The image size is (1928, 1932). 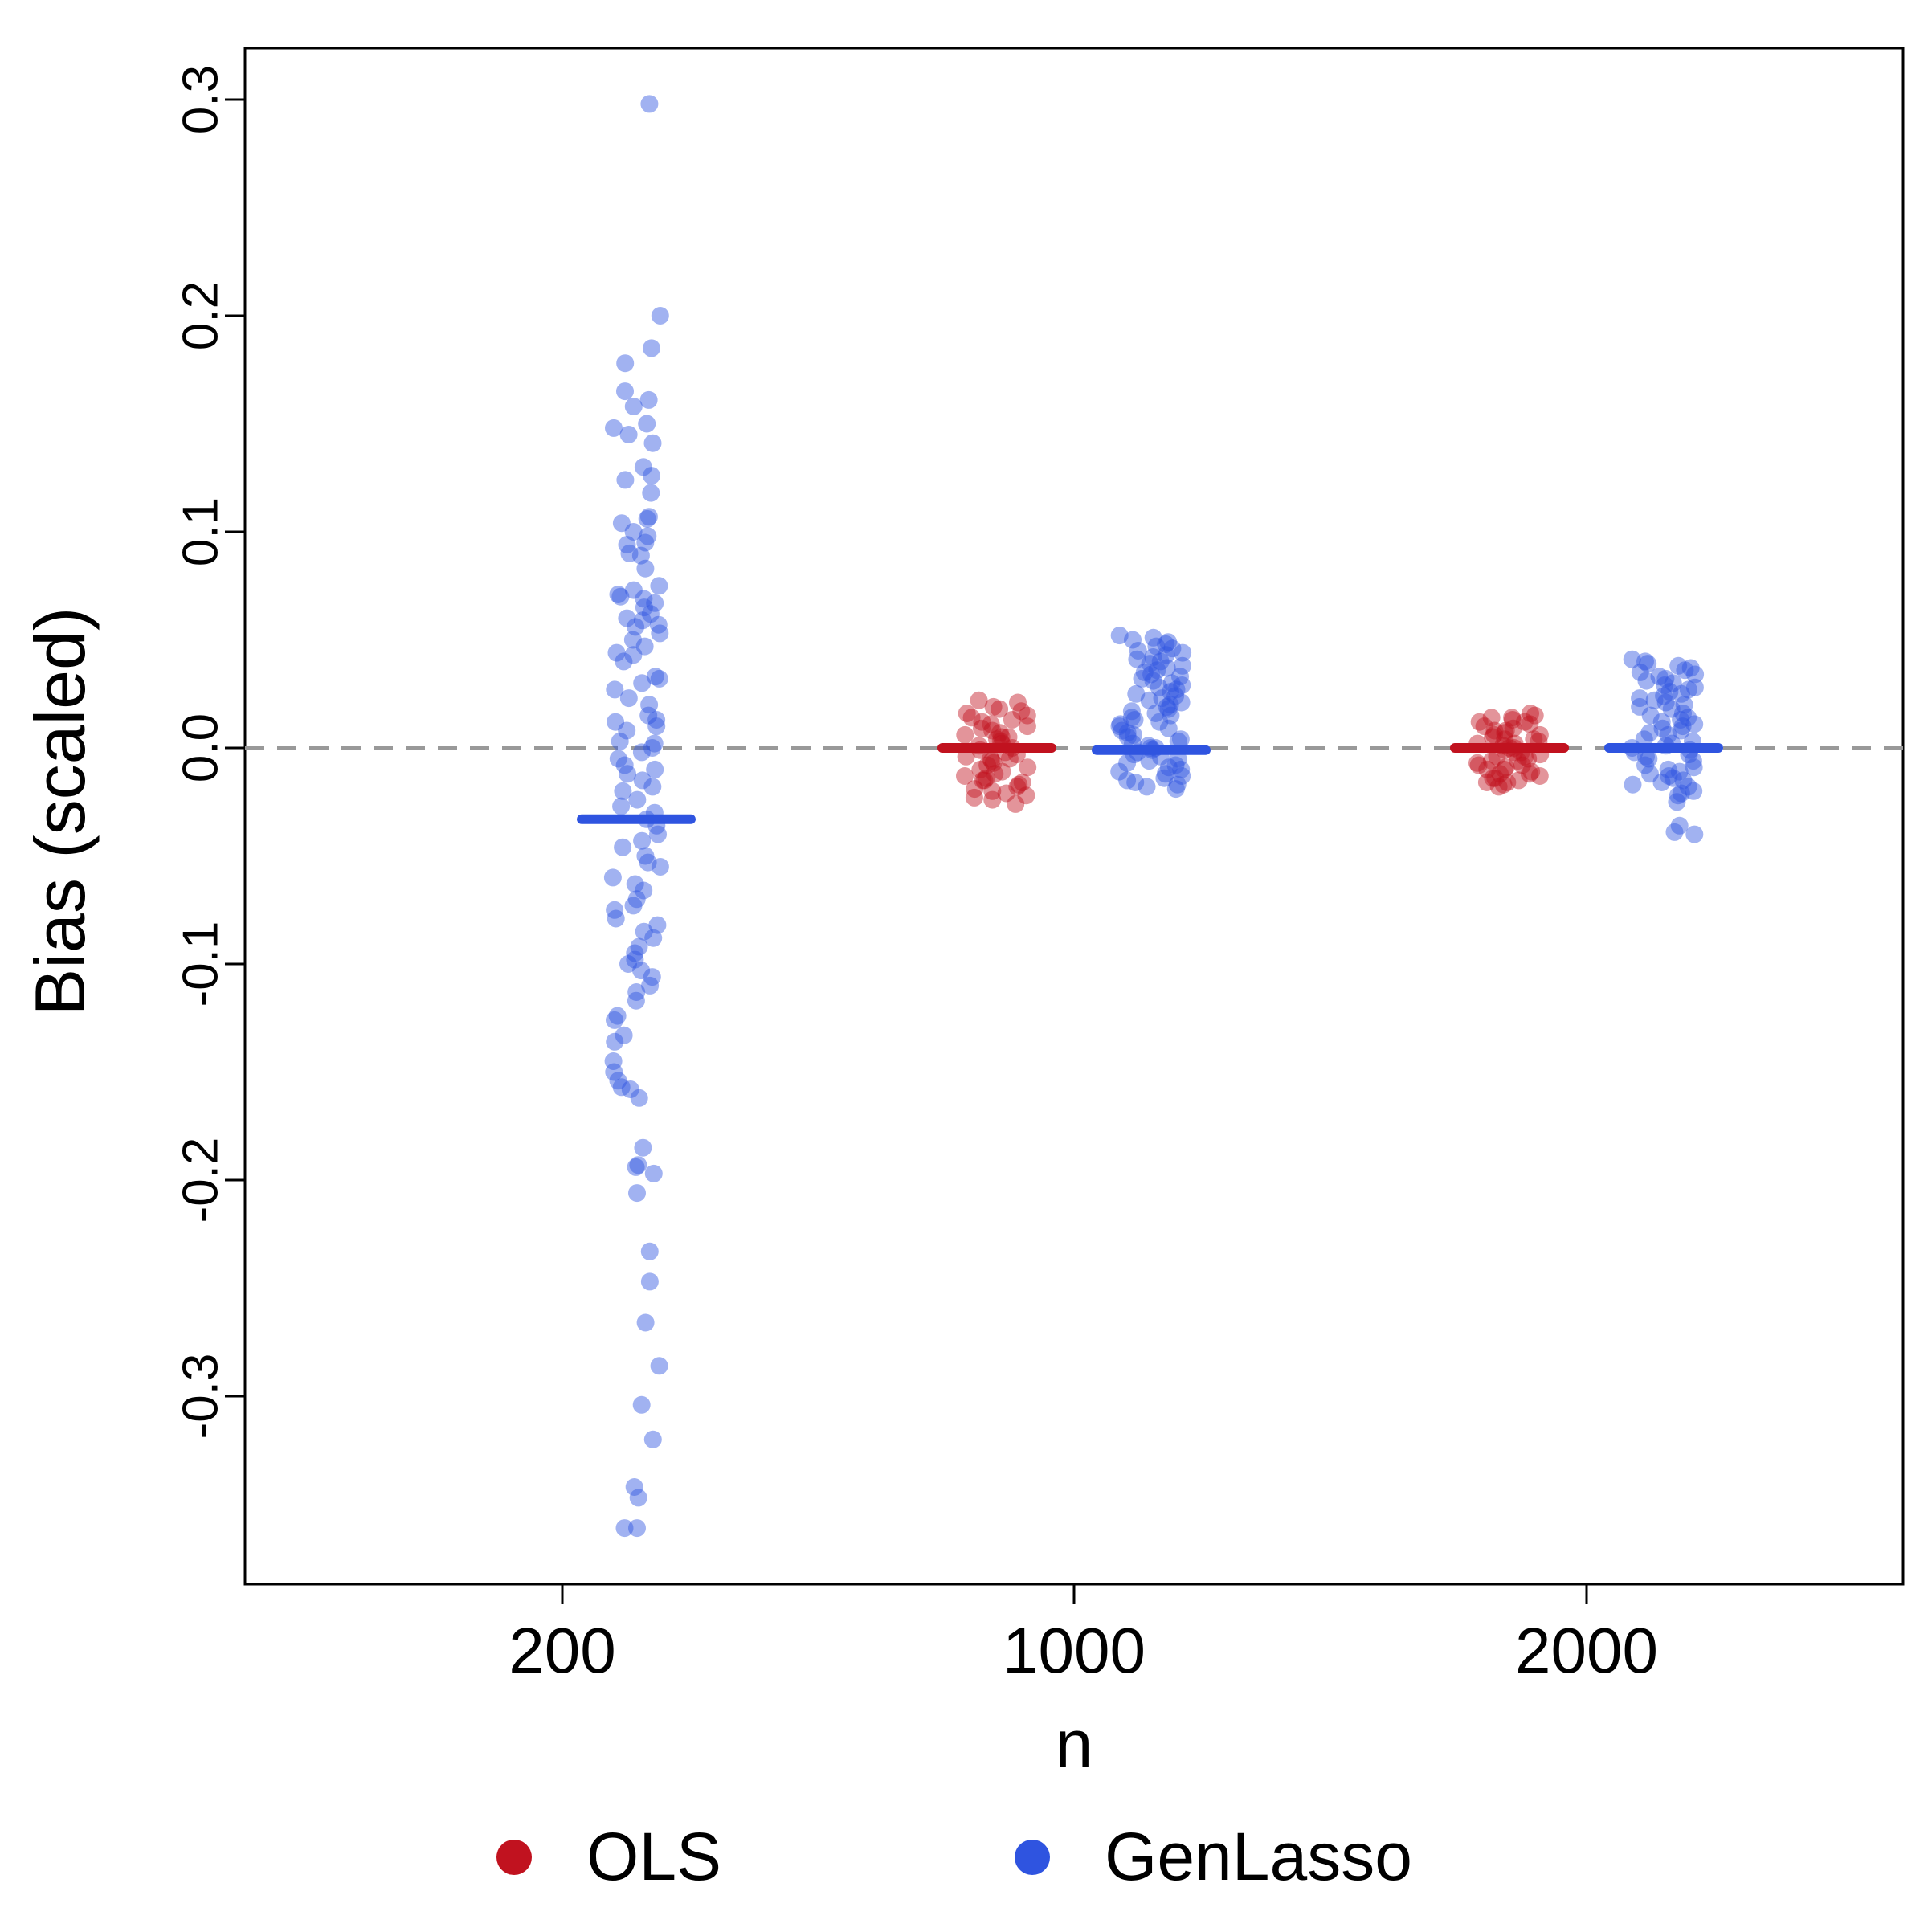 What do you see at coordinates (1074, 1744) in the screenshot?
I see `x-axis-title: n` at bounding box center [1074, 1744].